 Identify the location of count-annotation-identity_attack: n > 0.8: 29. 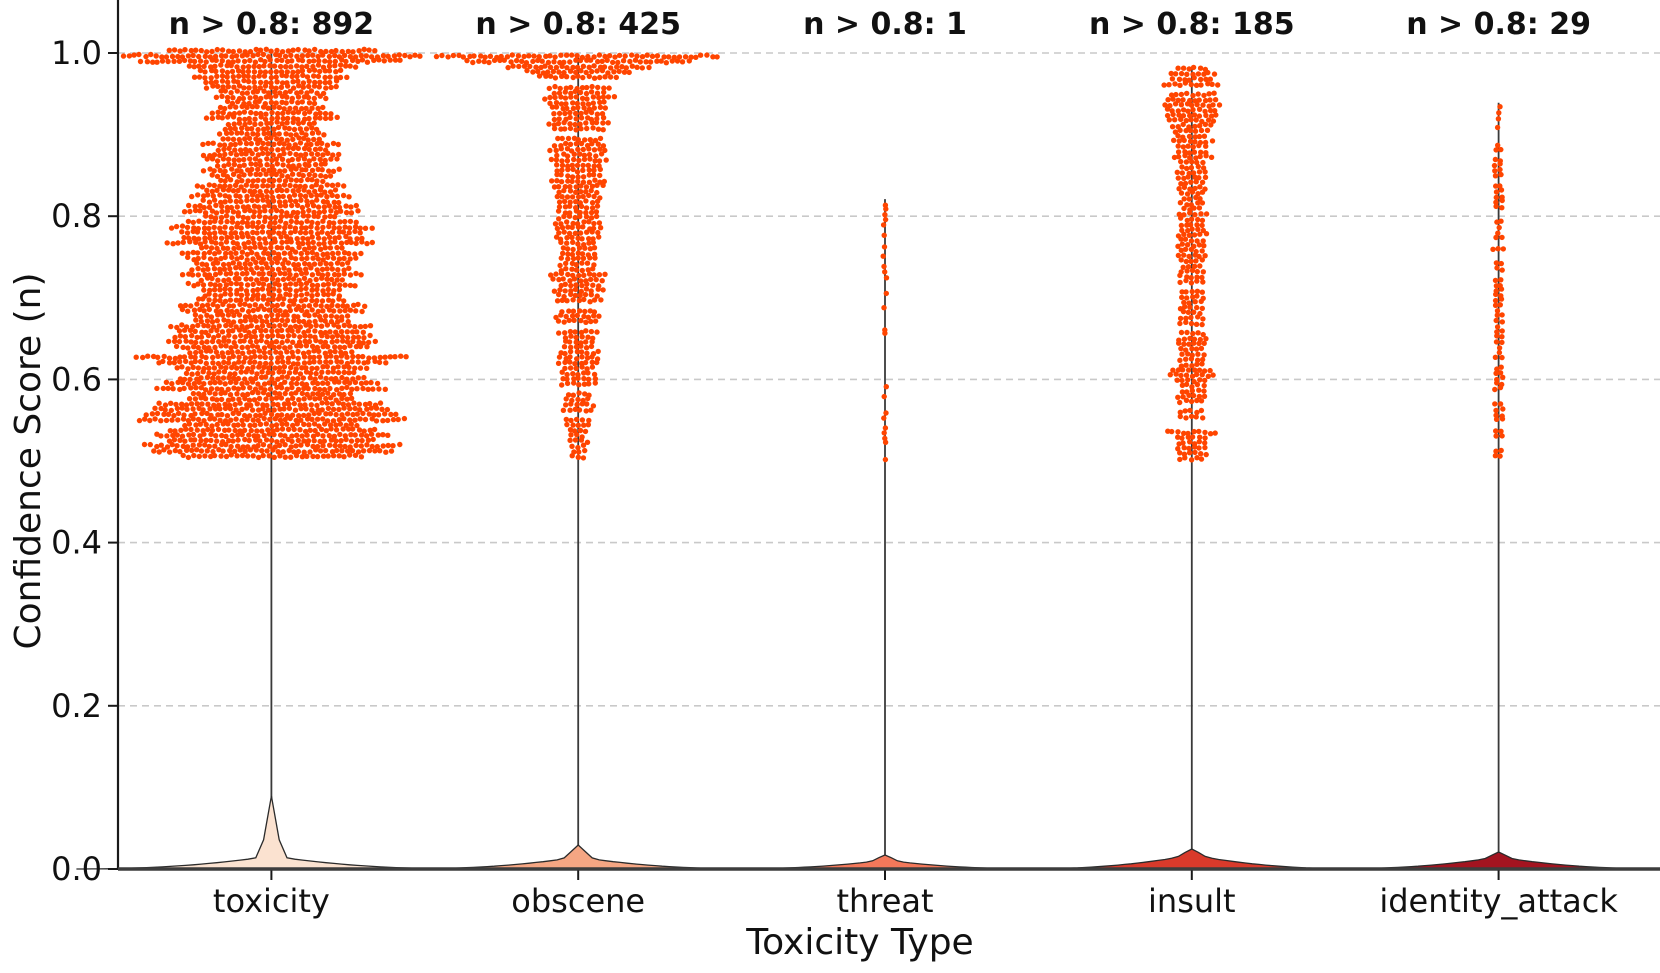
(1498, 24).